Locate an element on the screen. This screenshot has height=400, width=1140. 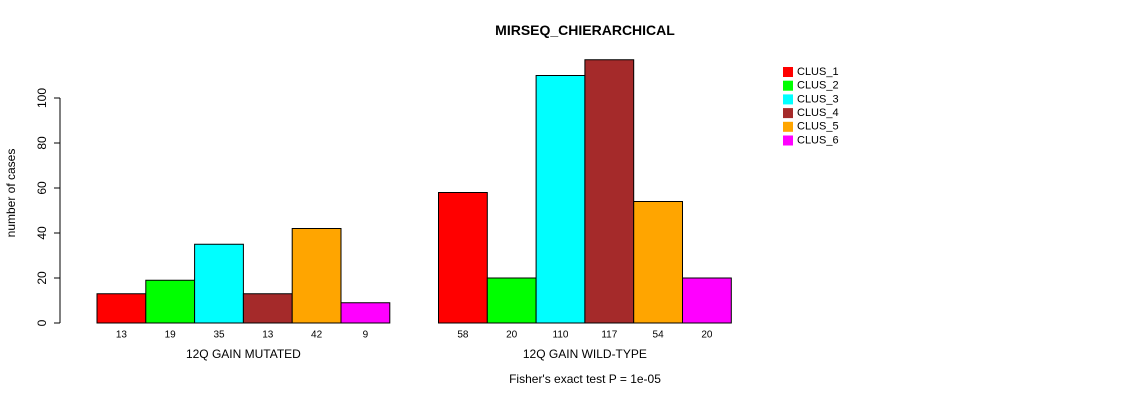
bar-value-label: 35 is located at coordinates (219, 335).